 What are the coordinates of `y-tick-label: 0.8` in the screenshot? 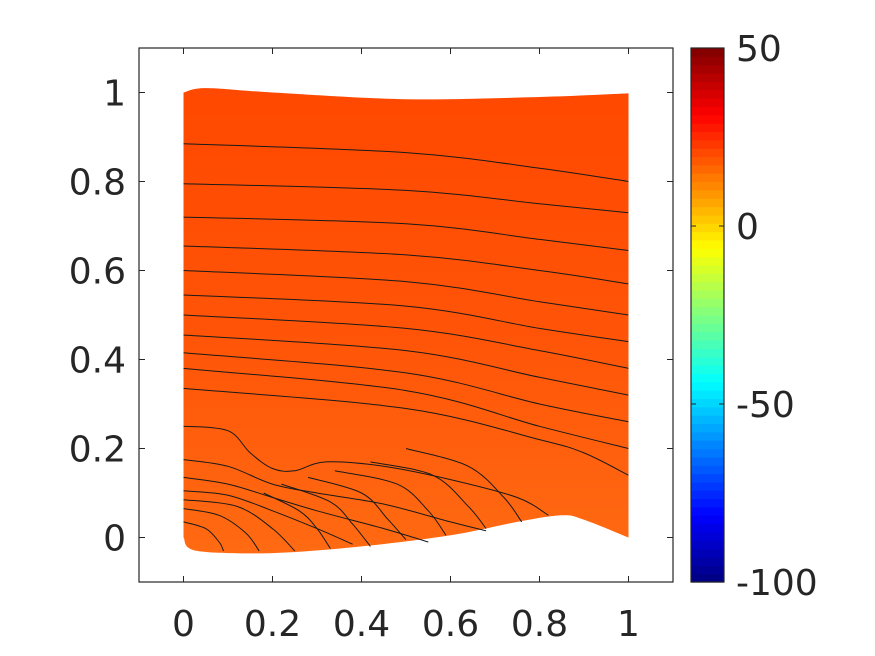 It's located at (97, 183).